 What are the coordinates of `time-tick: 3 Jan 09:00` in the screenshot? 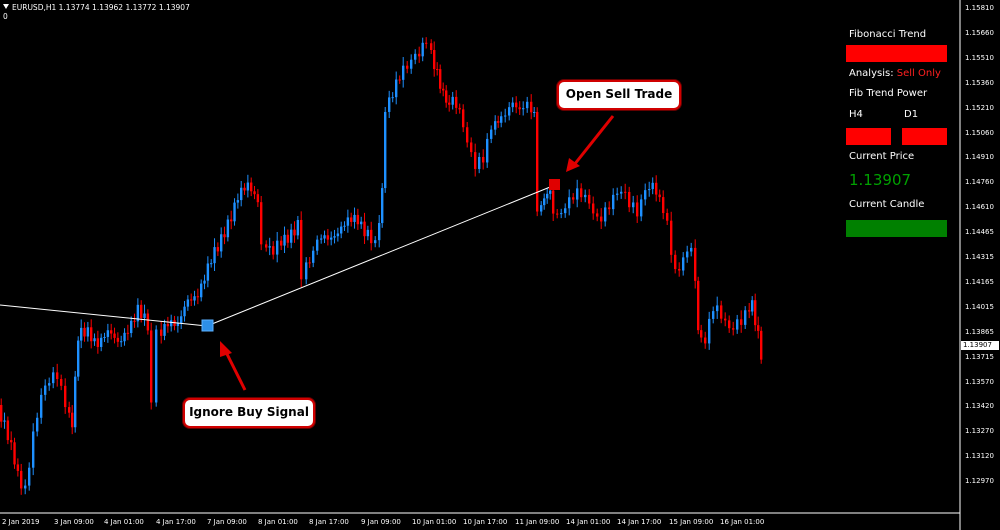 It's located at (74, 522).